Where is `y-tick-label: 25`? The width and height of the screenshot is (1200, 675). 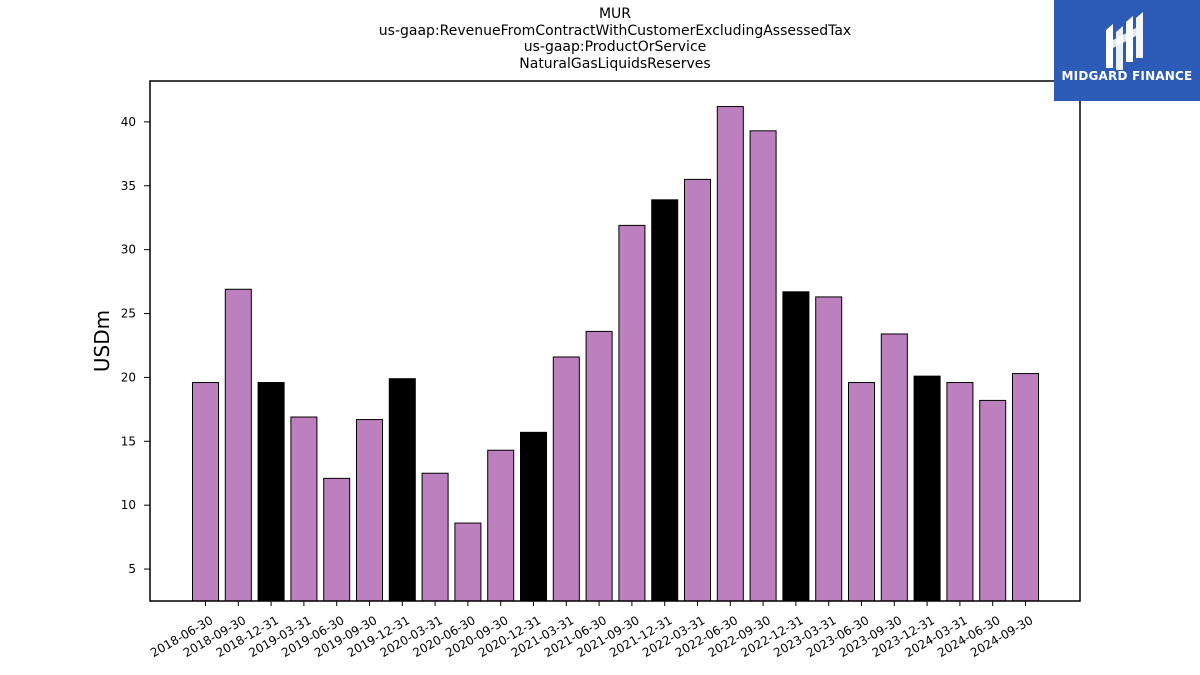
y-tick-label: 25 is located at coordinates (128, 314).